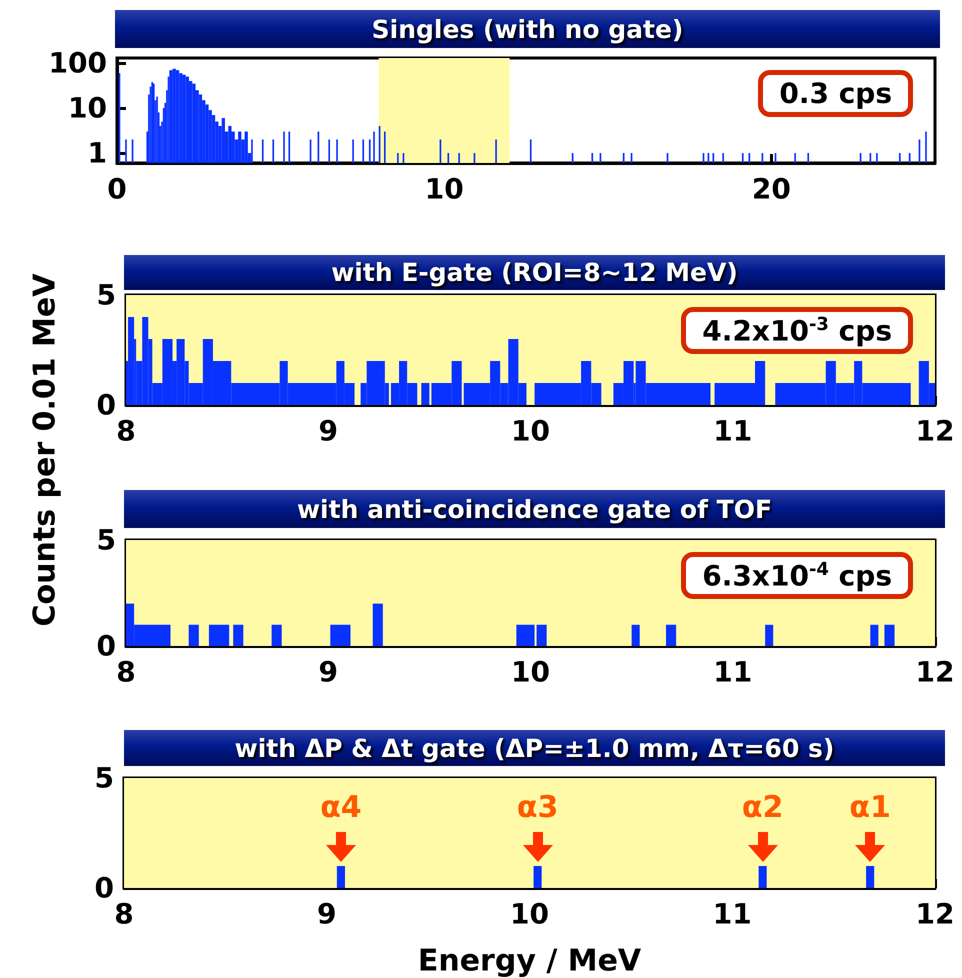 The height and width of the screenshot is (978, 962). Describe the element at coordinates (87, 108) in the screenshot. I see `y-tick-label: 10` at that location.